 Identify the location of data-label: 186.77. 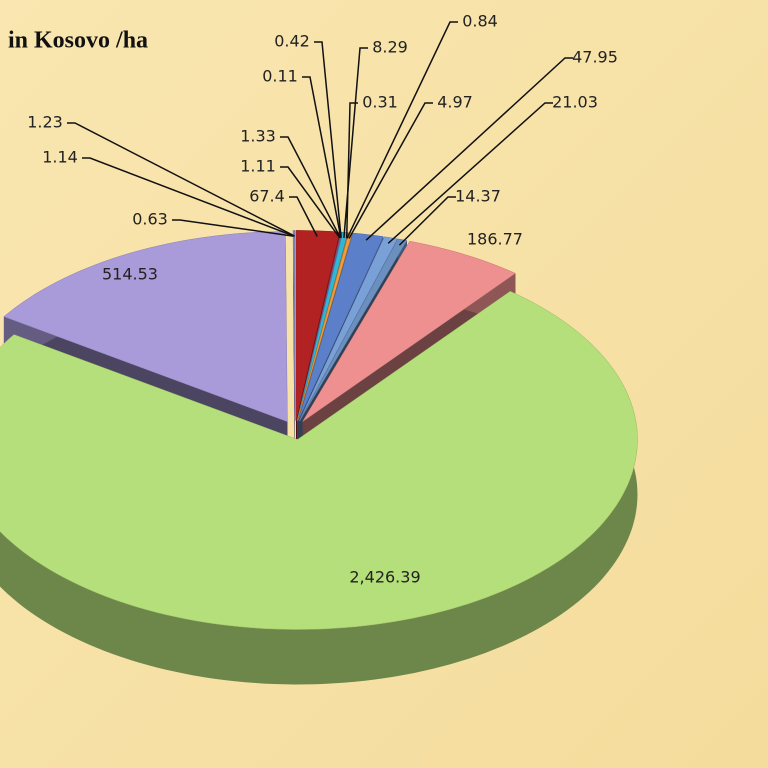
(495, 239).